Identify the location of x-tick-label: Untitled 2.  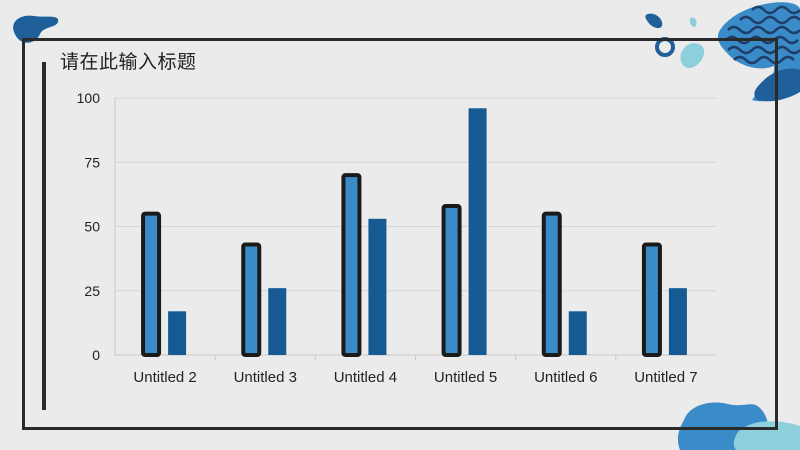
(164, 377).